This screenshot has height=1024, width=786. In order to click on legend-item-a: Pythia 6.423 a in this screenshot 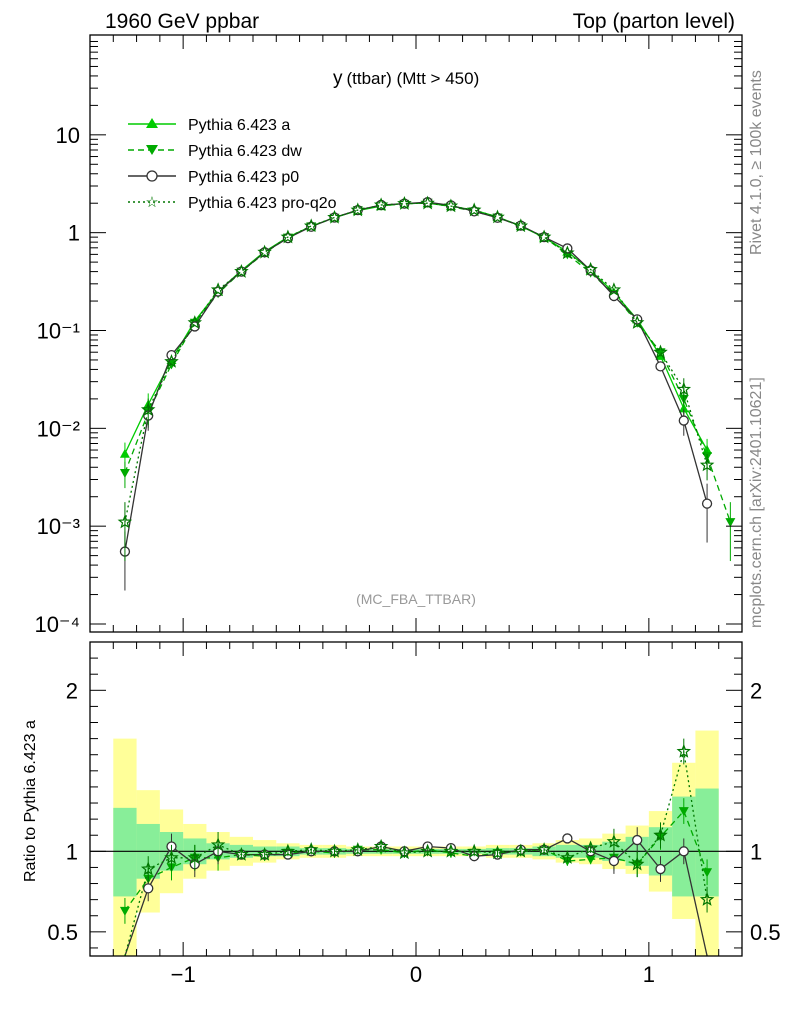, I will do `click(209, 125)`.